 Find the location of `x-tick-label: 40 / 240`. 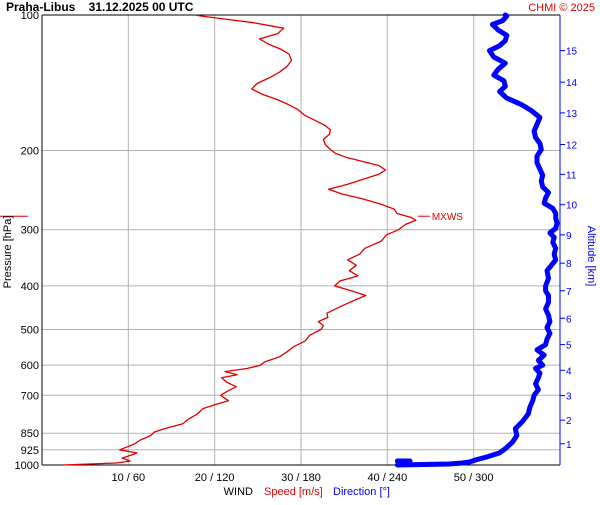

x-tick-label: 40 / 240 is located at coordinates (387, 478).